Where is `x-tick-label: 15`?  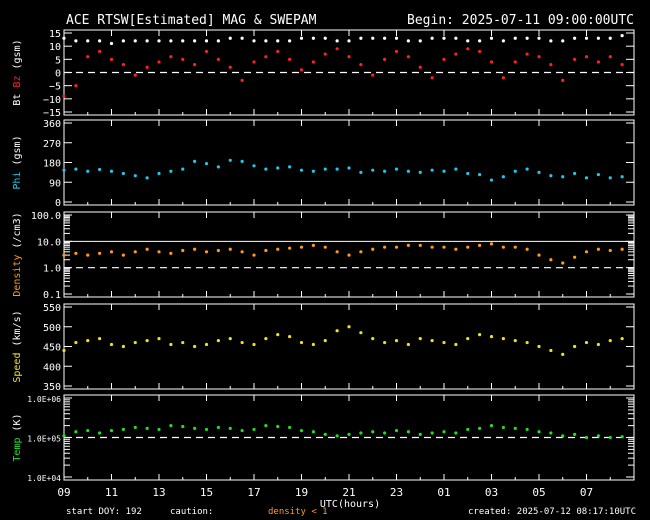 x-tick-label: 15 is located at coordinates (206, 492).